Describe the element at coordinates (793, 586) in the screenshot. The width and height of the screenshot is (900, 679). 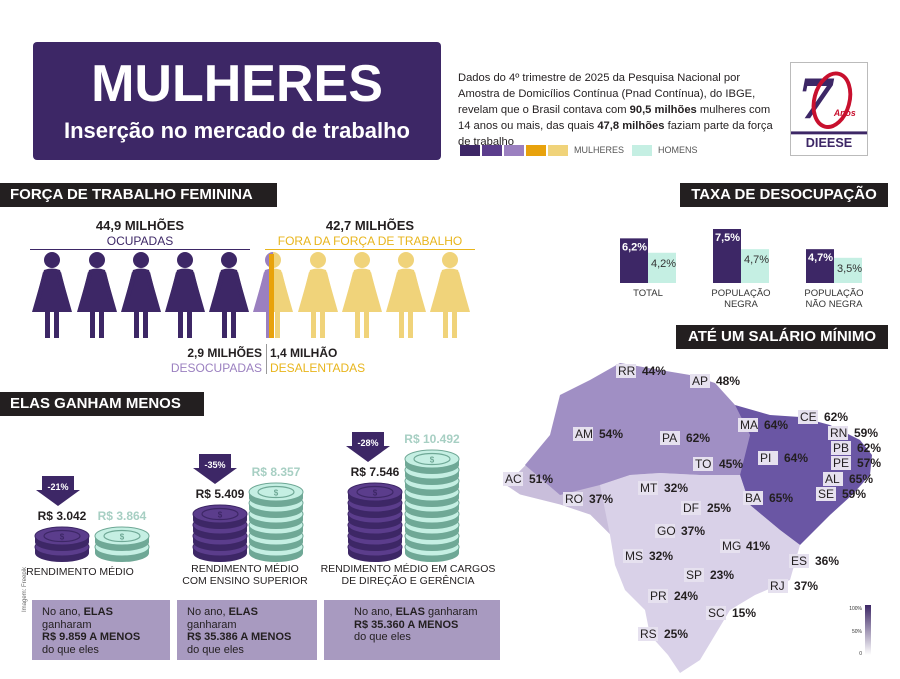
I see `map-state-label: RJ 37%` at that location.